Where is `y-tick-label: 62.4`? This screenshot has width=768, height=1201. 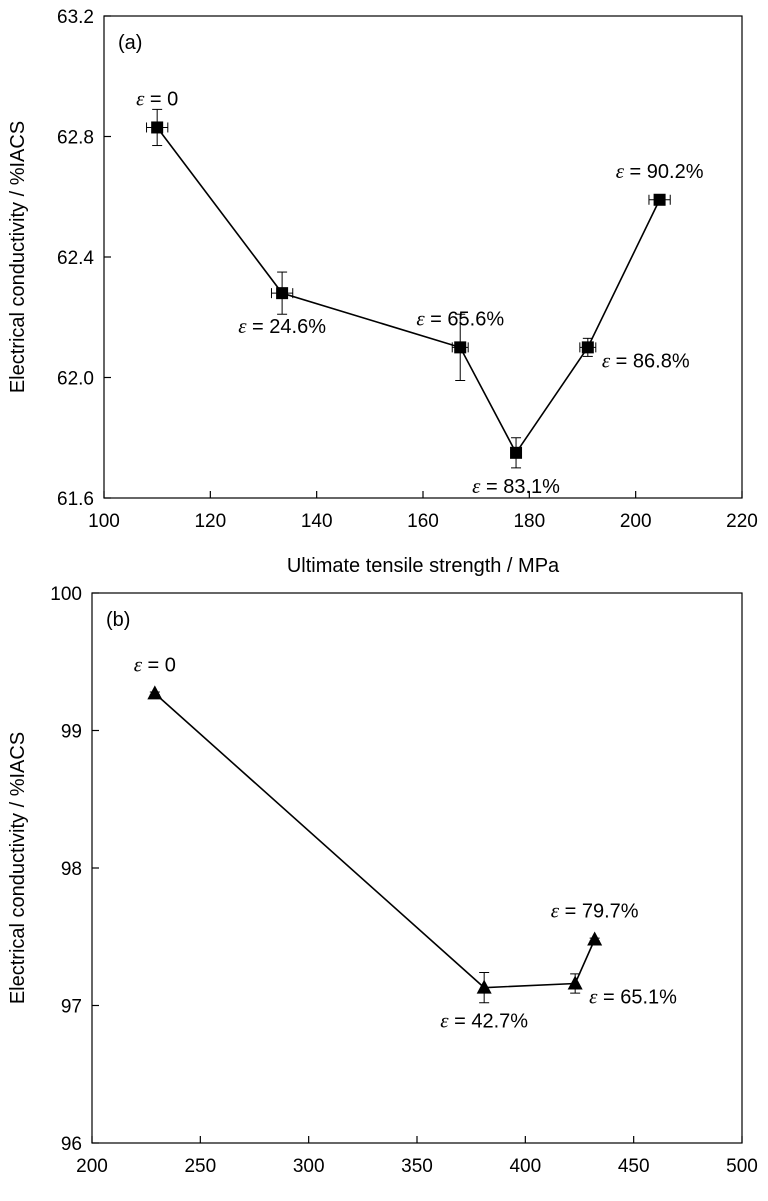
y-tick-label: 62.4 is located at coordinates (75, 258).